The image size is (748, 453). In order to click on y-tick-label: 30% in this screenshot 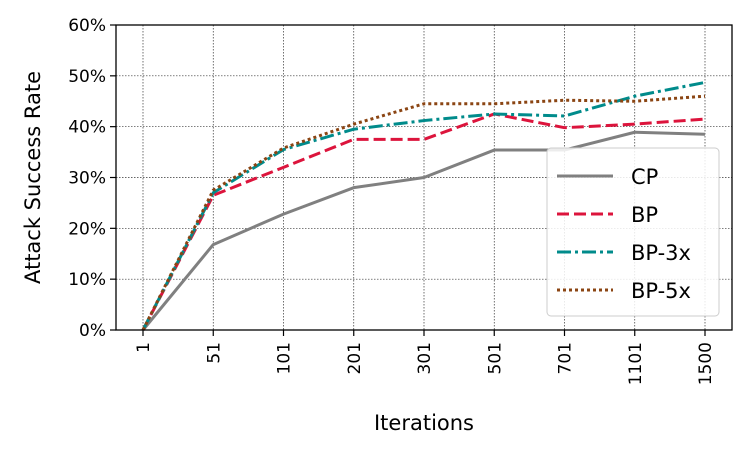, I will do `click(87, 179)`.